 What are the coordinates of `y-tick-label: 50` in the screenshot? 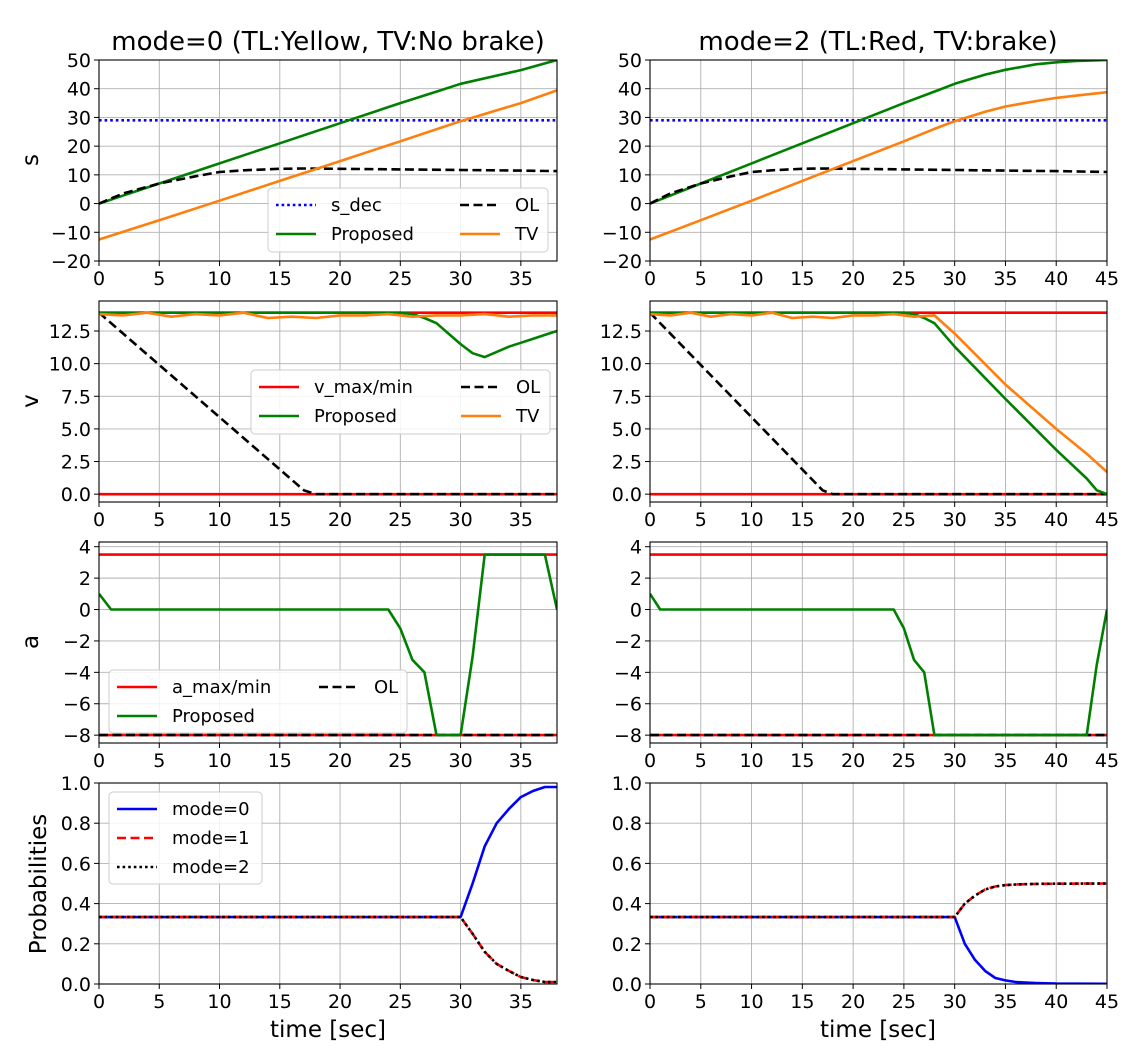 It's located at (79, 61).